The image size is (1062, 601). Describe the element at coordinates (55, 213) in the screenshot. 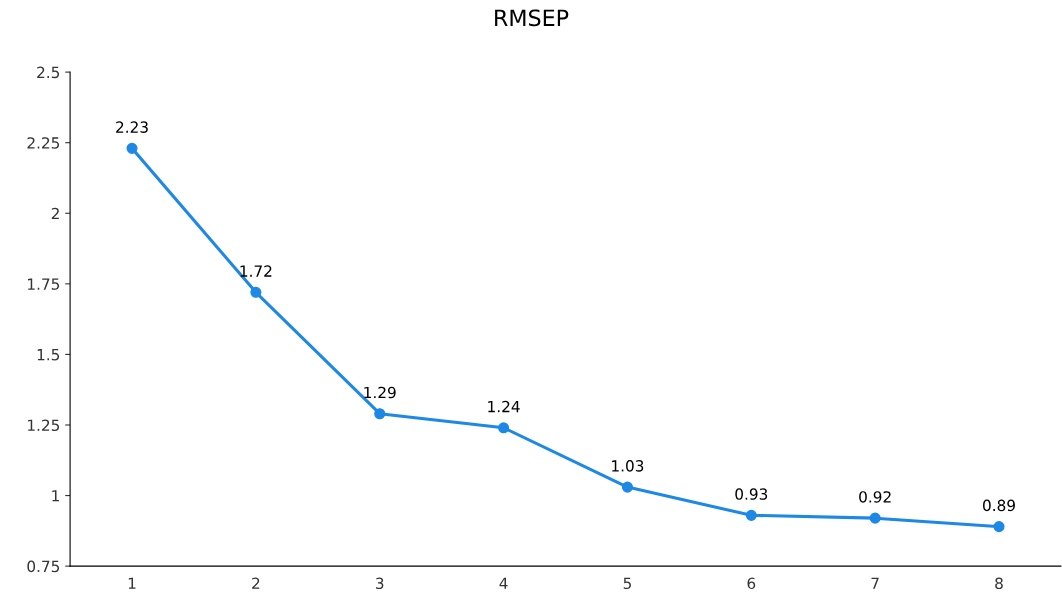

I see `y-tick-label: 2` at that location.